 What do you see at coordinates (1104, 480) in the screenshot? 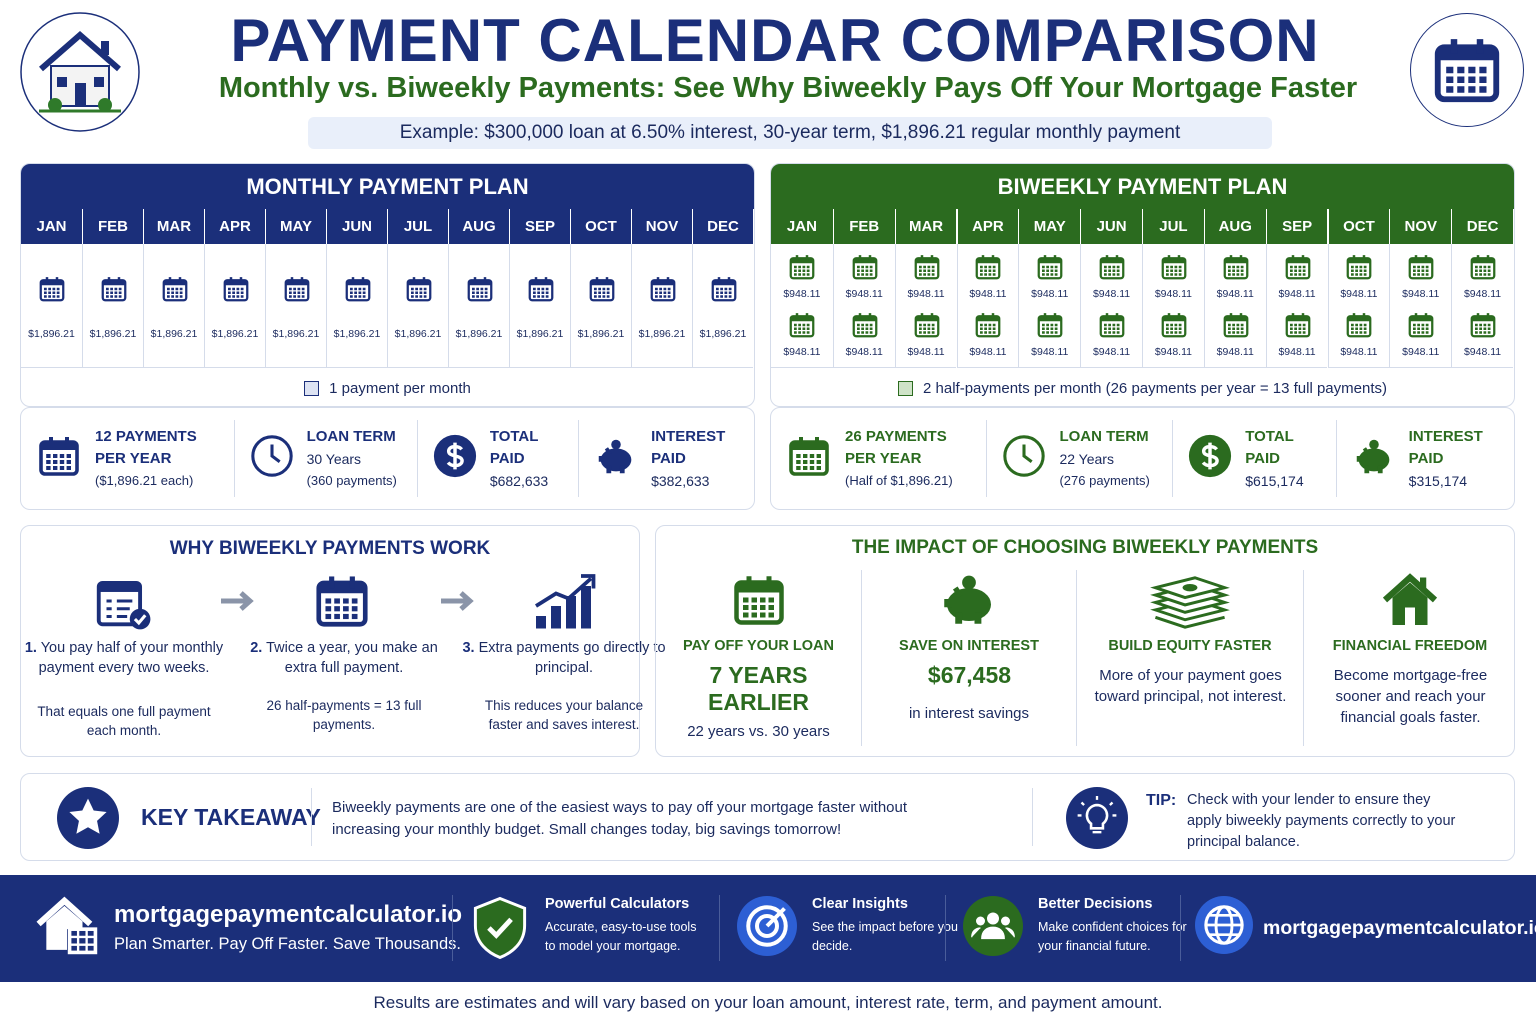
I see `stat-detail: (276 payments)` at bounding box center [1104, 480].